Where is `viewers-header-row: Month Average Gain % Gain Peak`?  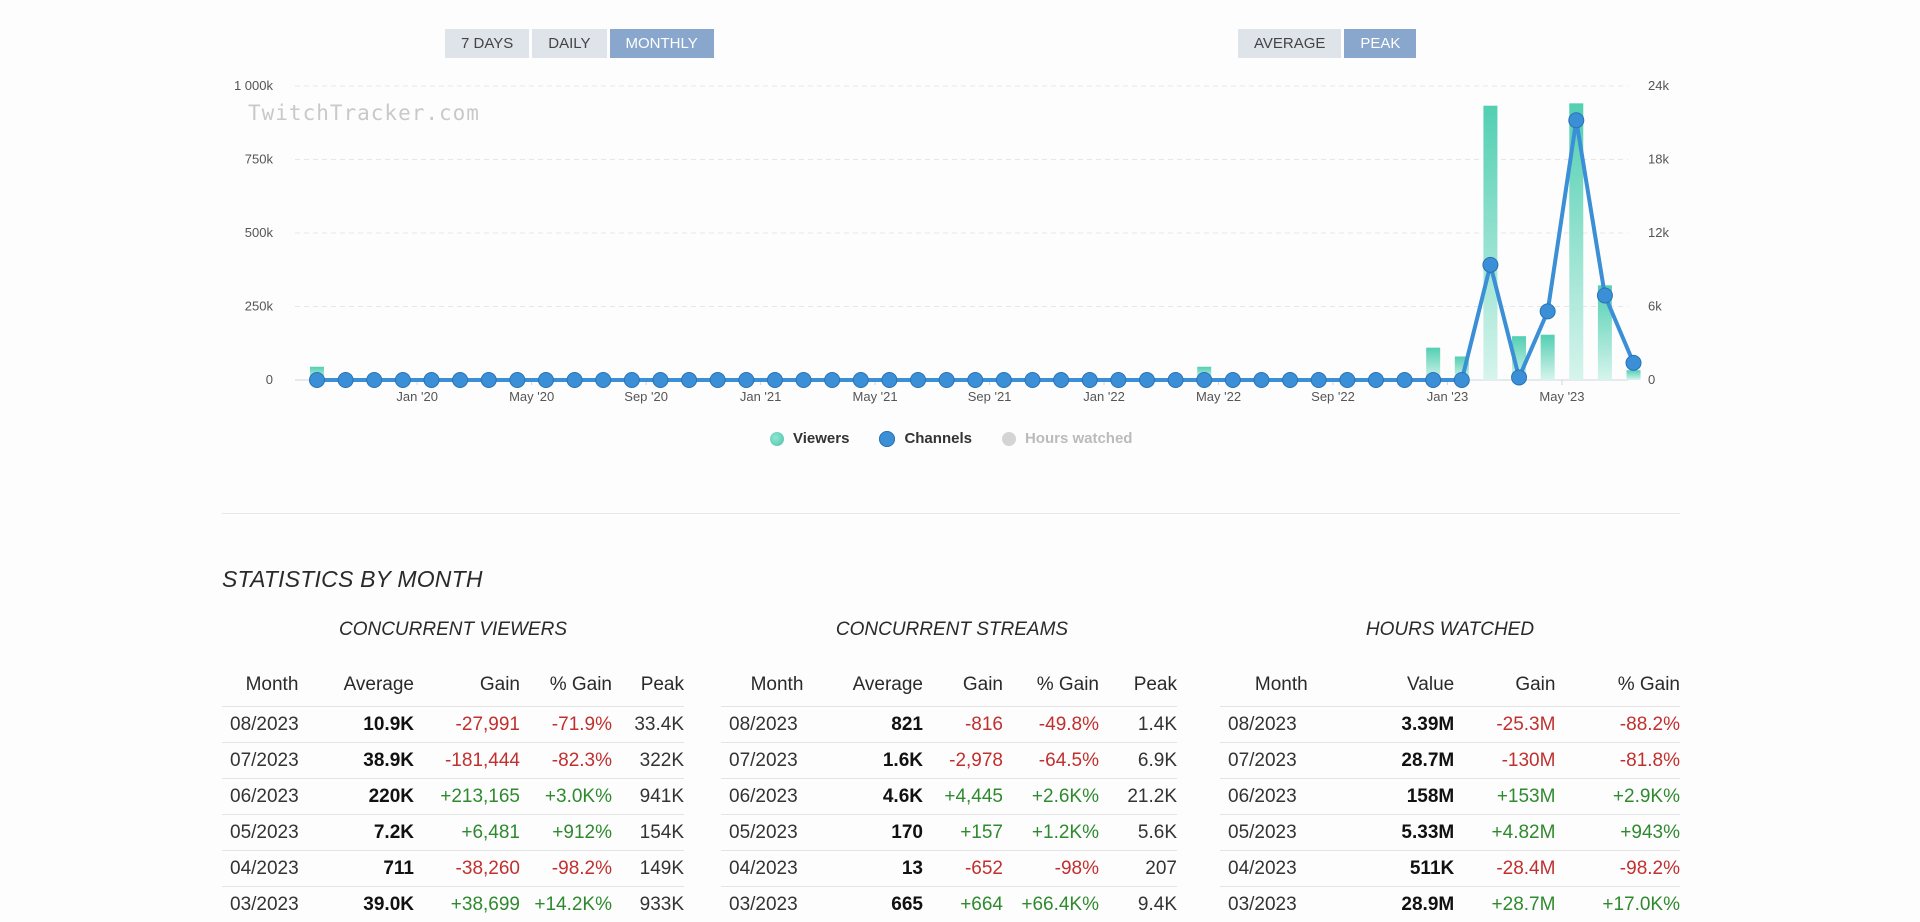
viewers-header-row: Month Average Gain % Gain Peak is located at coordinates (453, 685).